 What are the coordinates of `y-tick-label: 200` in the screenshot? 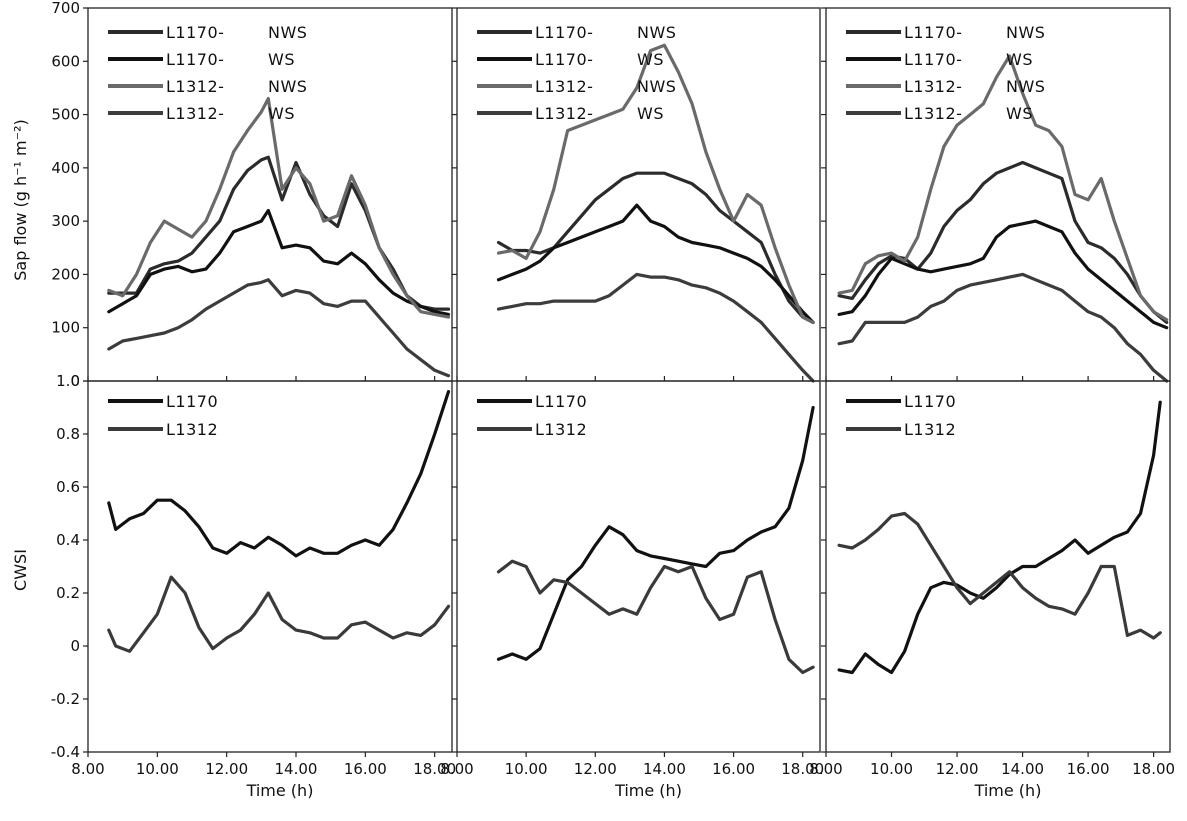 It's located at (65, 274).